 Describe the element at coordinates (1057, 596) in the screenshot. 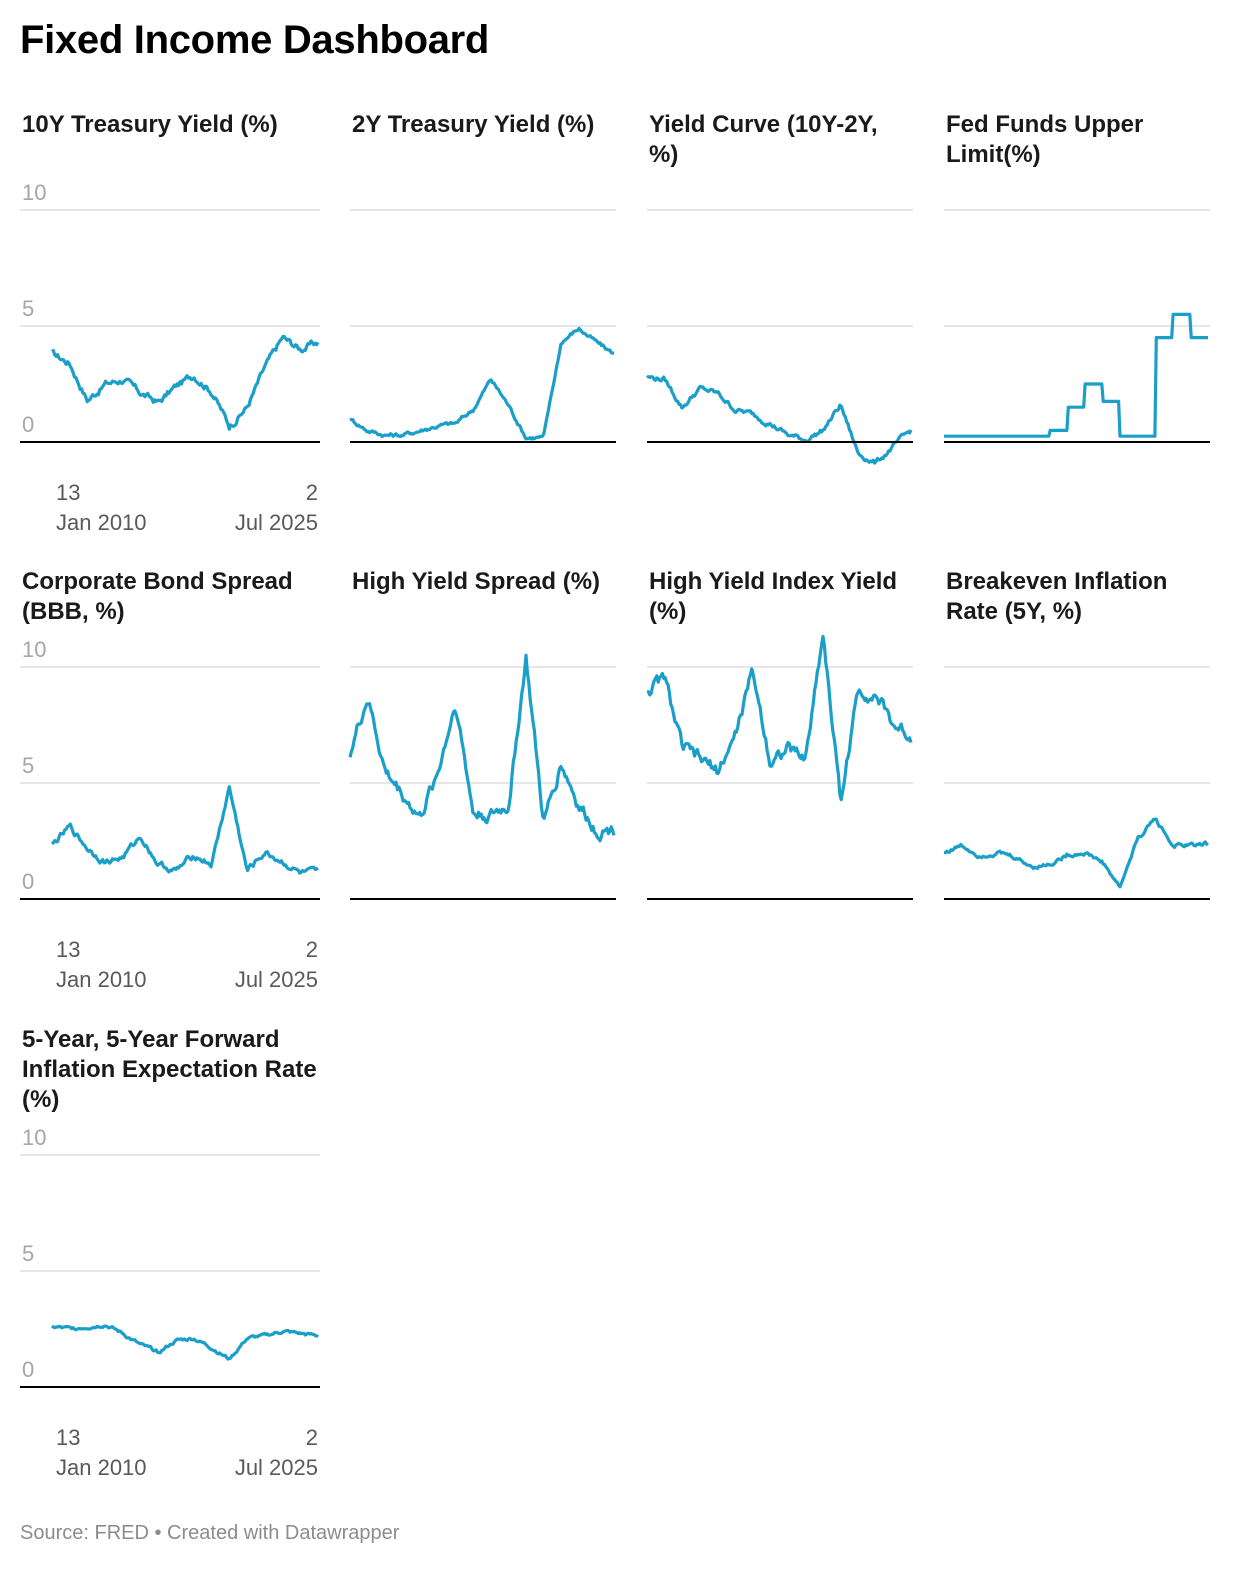

I see `chart-title: Breakeven Inflation Rate (5Y, %)` at that location.